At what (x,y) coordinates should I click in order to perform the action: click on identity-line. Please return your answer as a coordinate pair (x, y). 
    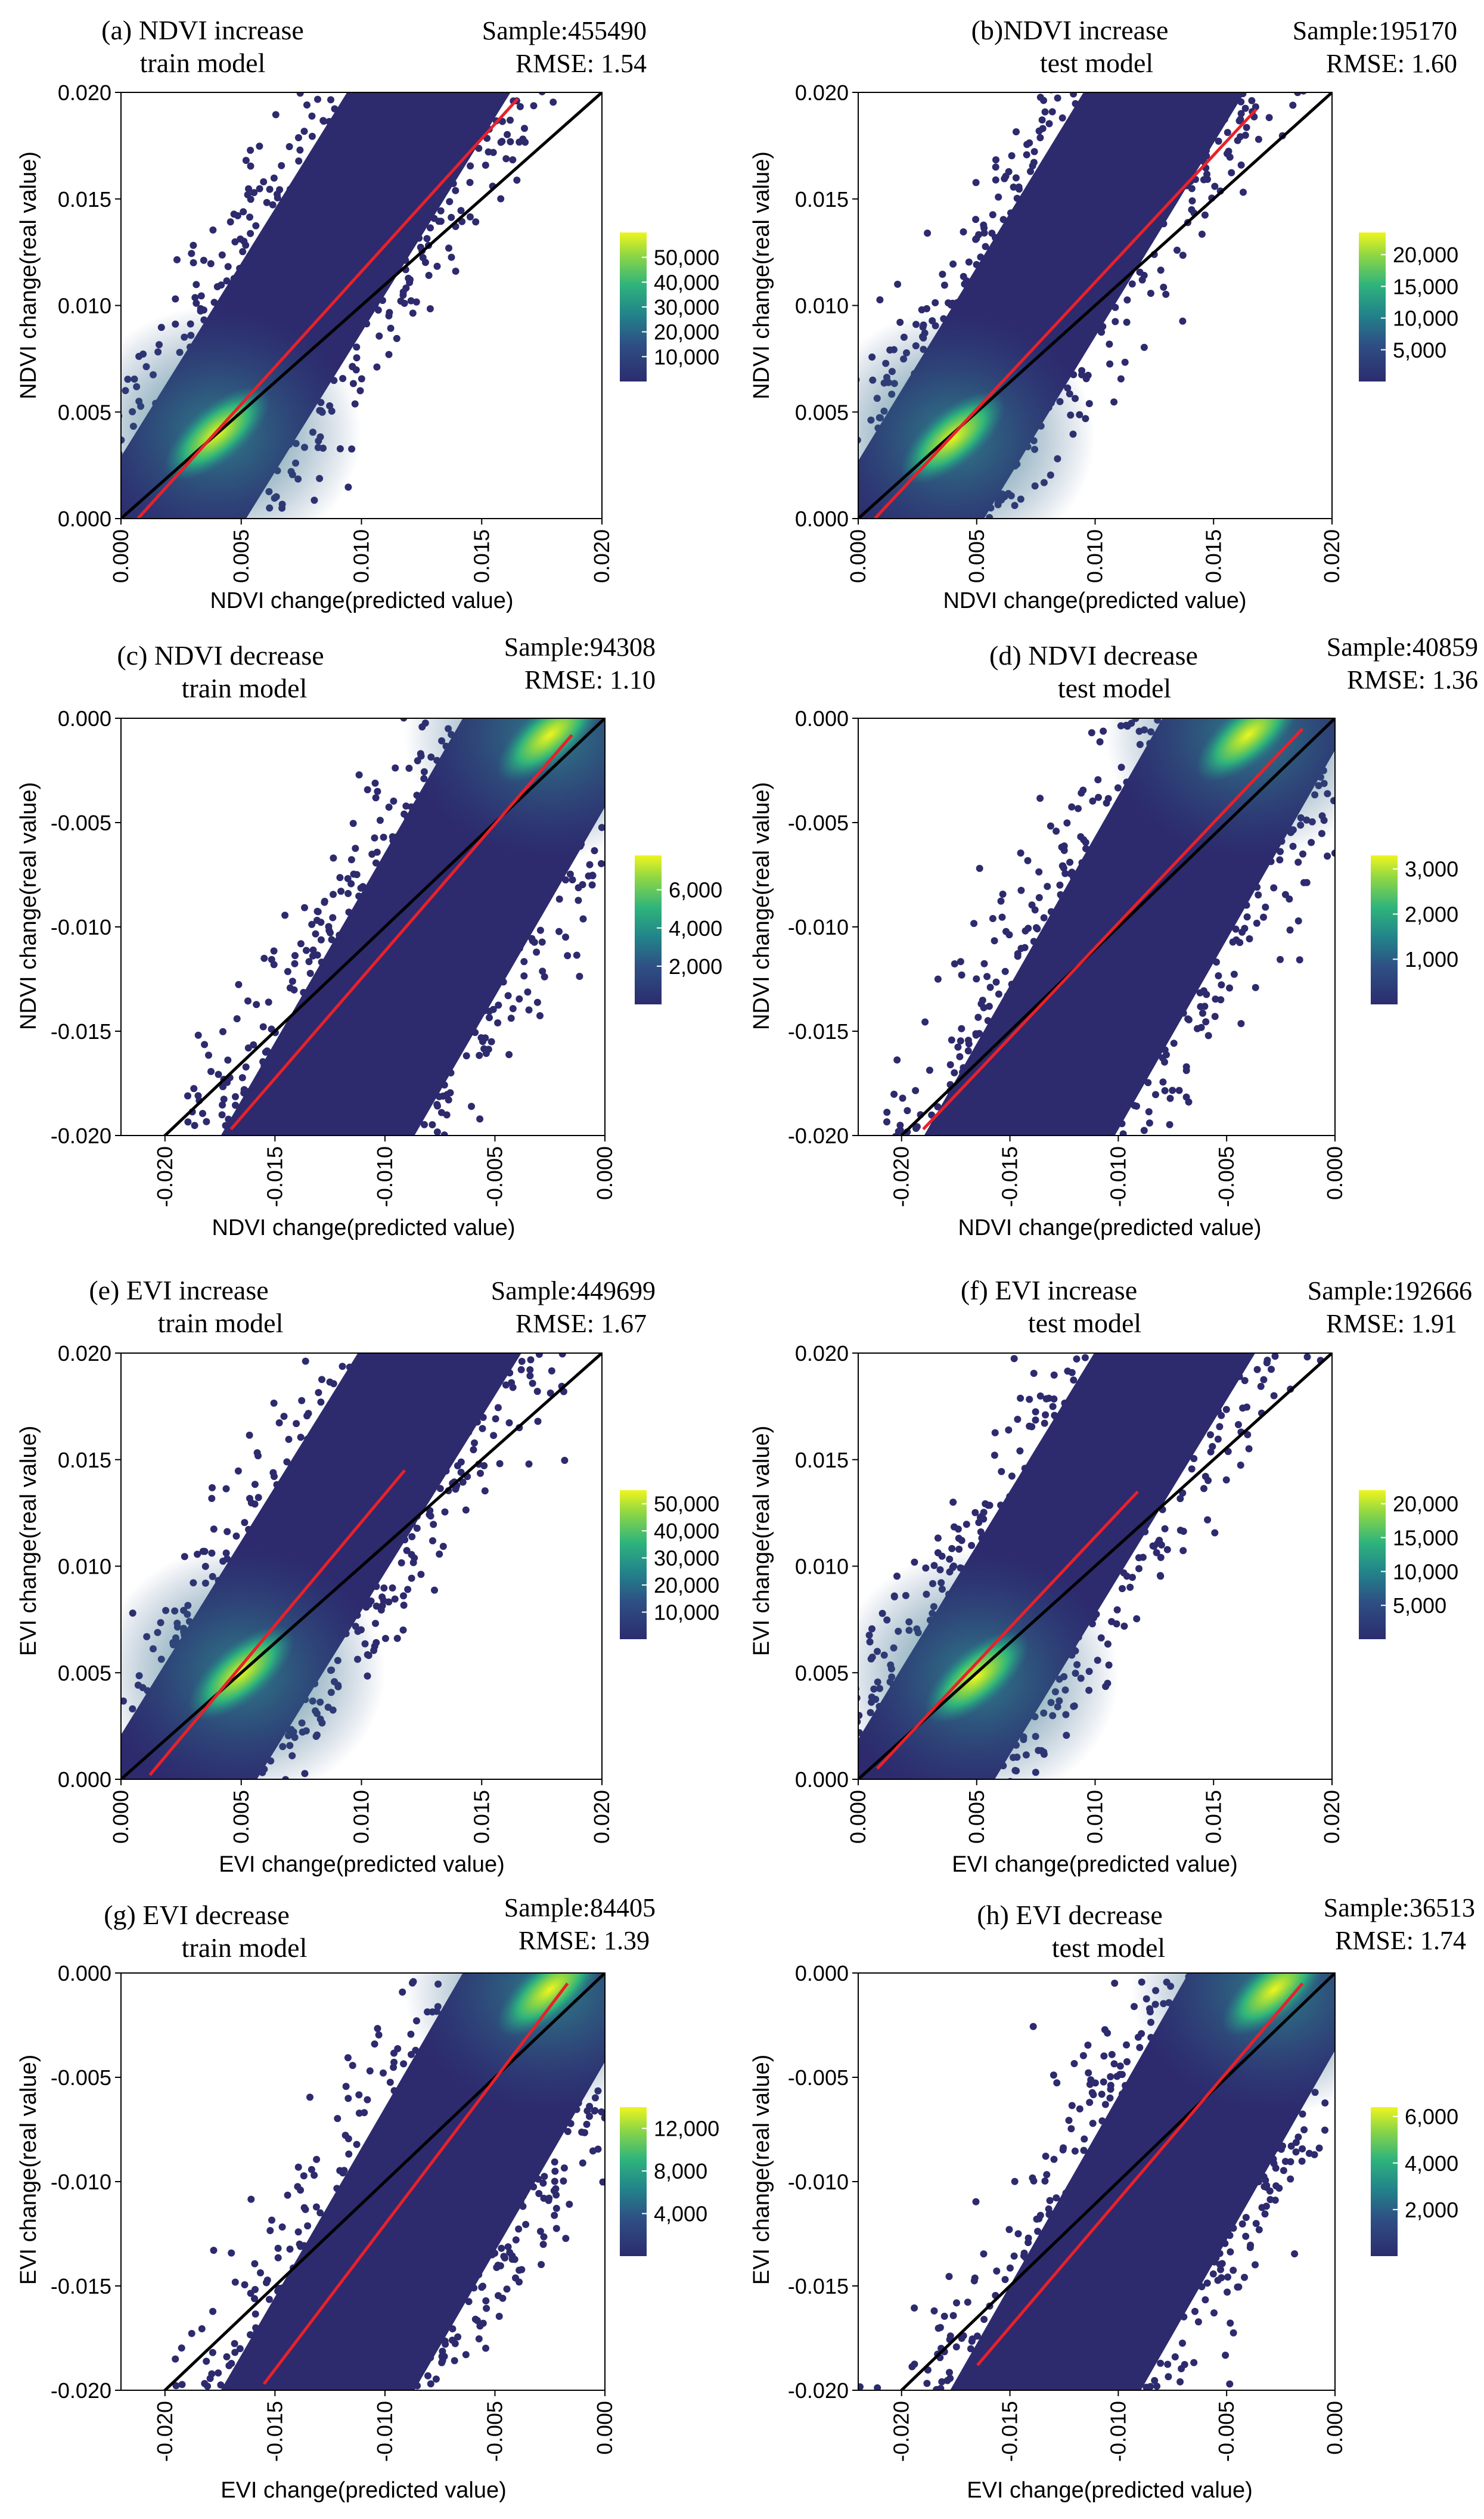
    Looking at the image, I should click on (384, 2181).